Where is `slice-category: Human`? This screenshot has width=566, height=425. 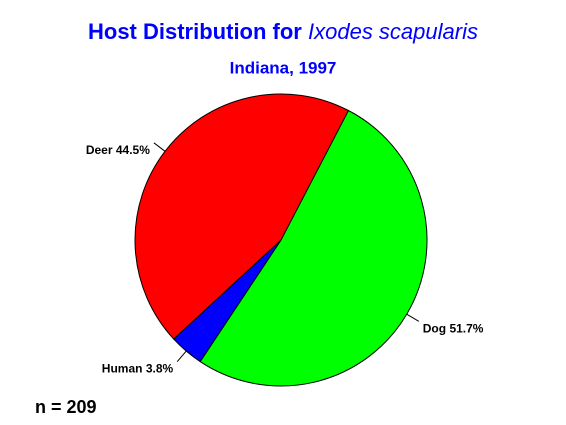 slice-category: Human is located at coordinates (122, 369).